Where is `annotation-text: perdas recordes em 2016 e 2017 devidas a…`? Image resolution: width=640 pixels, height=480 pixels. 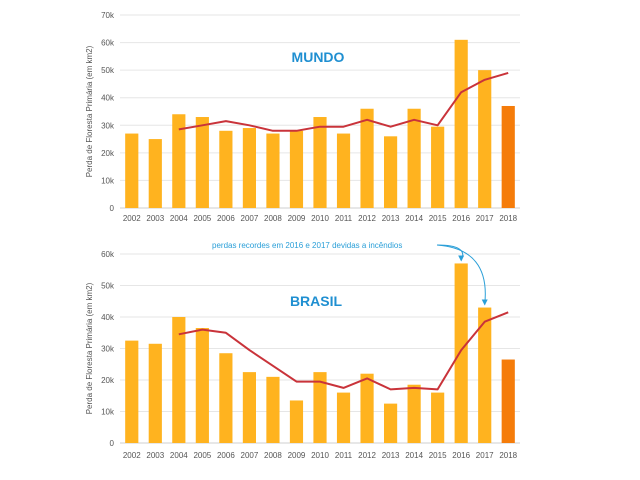
annotation-text: perdas recordes em 2016 e 2017 devidas a… is located at coordinates (307, 245).